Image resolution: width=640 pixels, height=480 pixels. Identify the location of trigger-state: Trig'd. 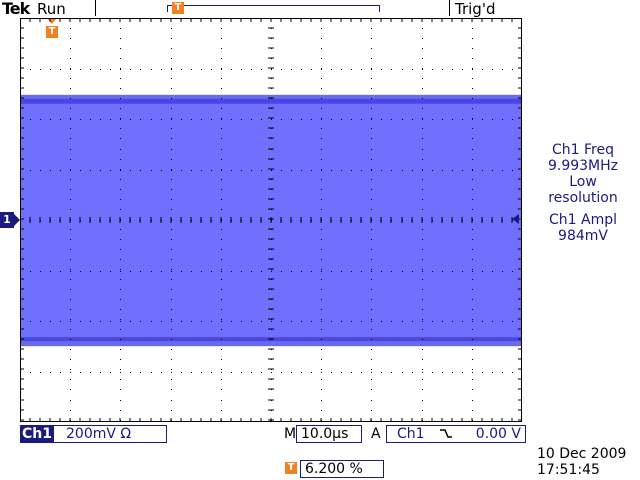
(475, 9).